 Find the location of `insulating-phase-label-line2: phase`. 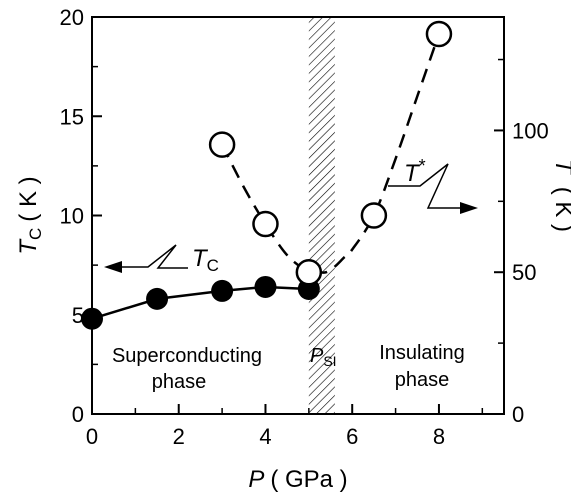

insulating-phase-label-line2: phase is located at coordinates (422, 380).